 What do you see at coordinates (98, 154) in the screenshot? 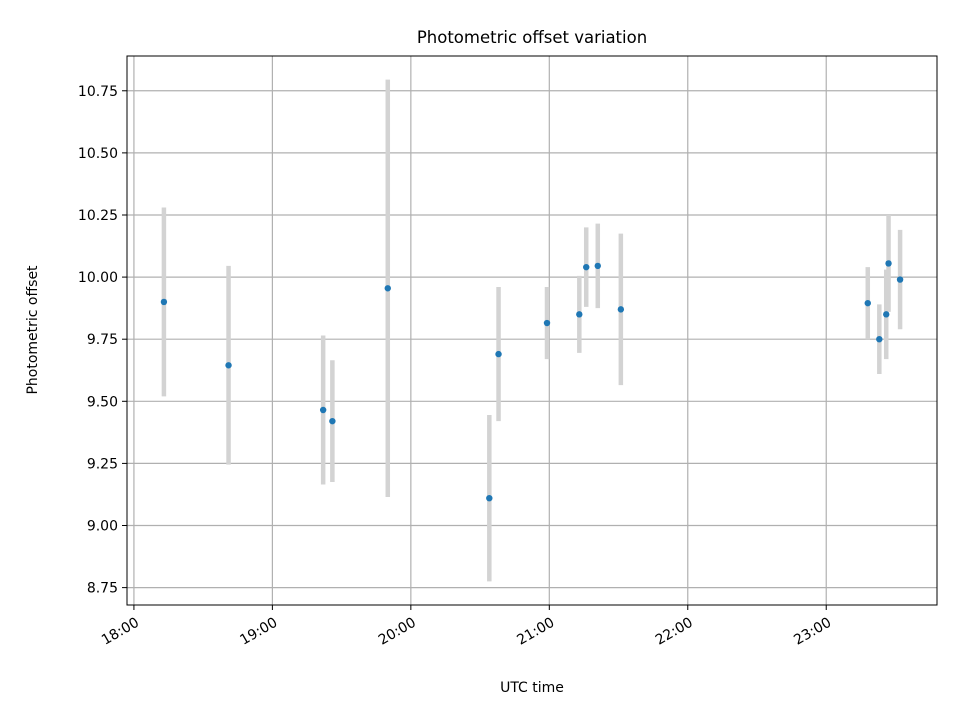
I see `y-tick-label: 10.50` at bounding box center [98, 154].